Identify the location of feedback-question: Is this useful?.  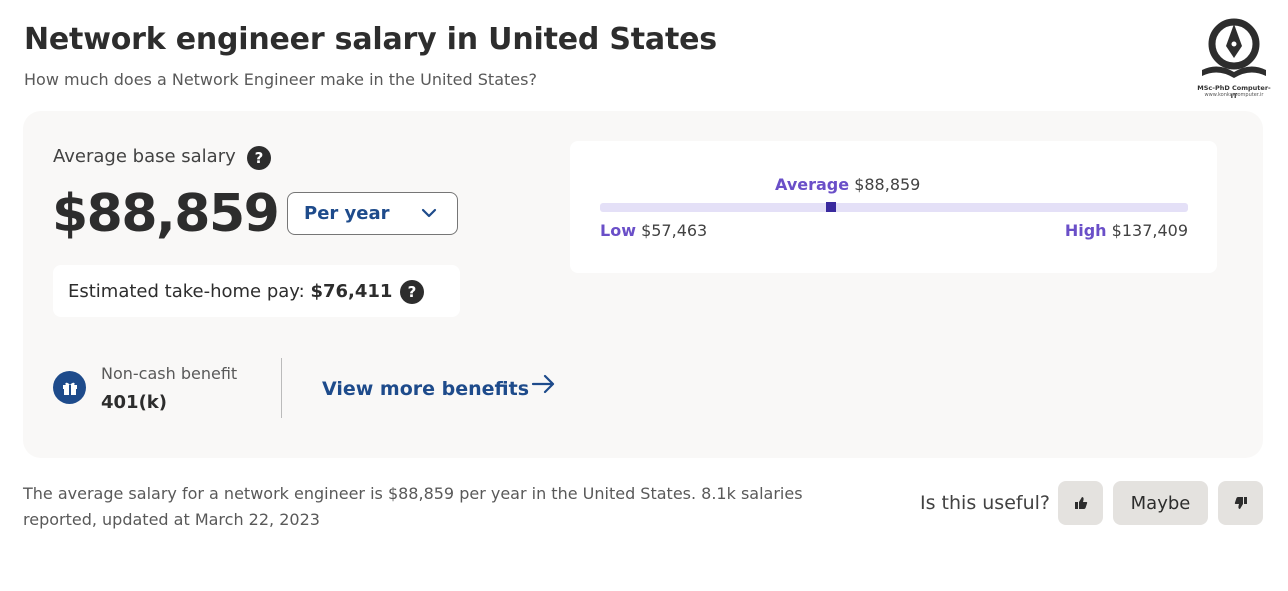
(985, 503).